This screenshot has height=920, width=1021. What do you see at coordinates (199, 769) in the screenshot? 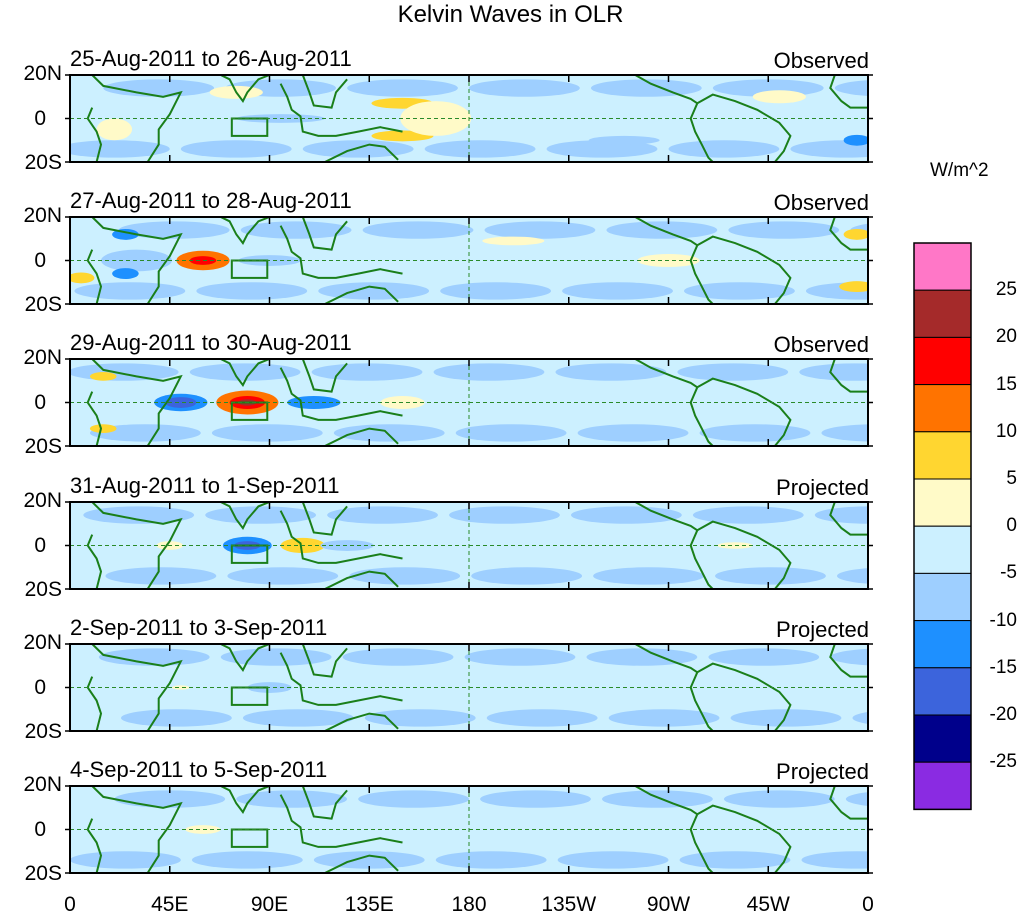
I see `panel-date-label: 4-Sep-2011 to 5-Sep-2011` at bounding box center [199, 769].